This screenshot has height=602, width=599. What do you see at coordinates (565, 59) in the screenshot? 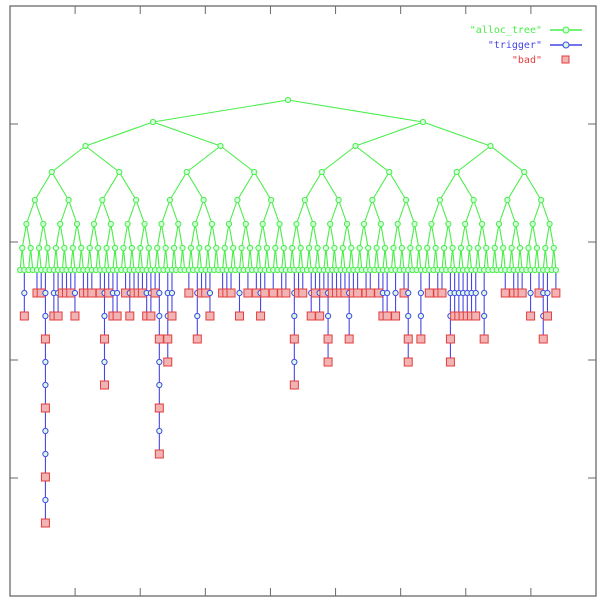
I see `legend-marker-bad` at bounding box center [565, 59].